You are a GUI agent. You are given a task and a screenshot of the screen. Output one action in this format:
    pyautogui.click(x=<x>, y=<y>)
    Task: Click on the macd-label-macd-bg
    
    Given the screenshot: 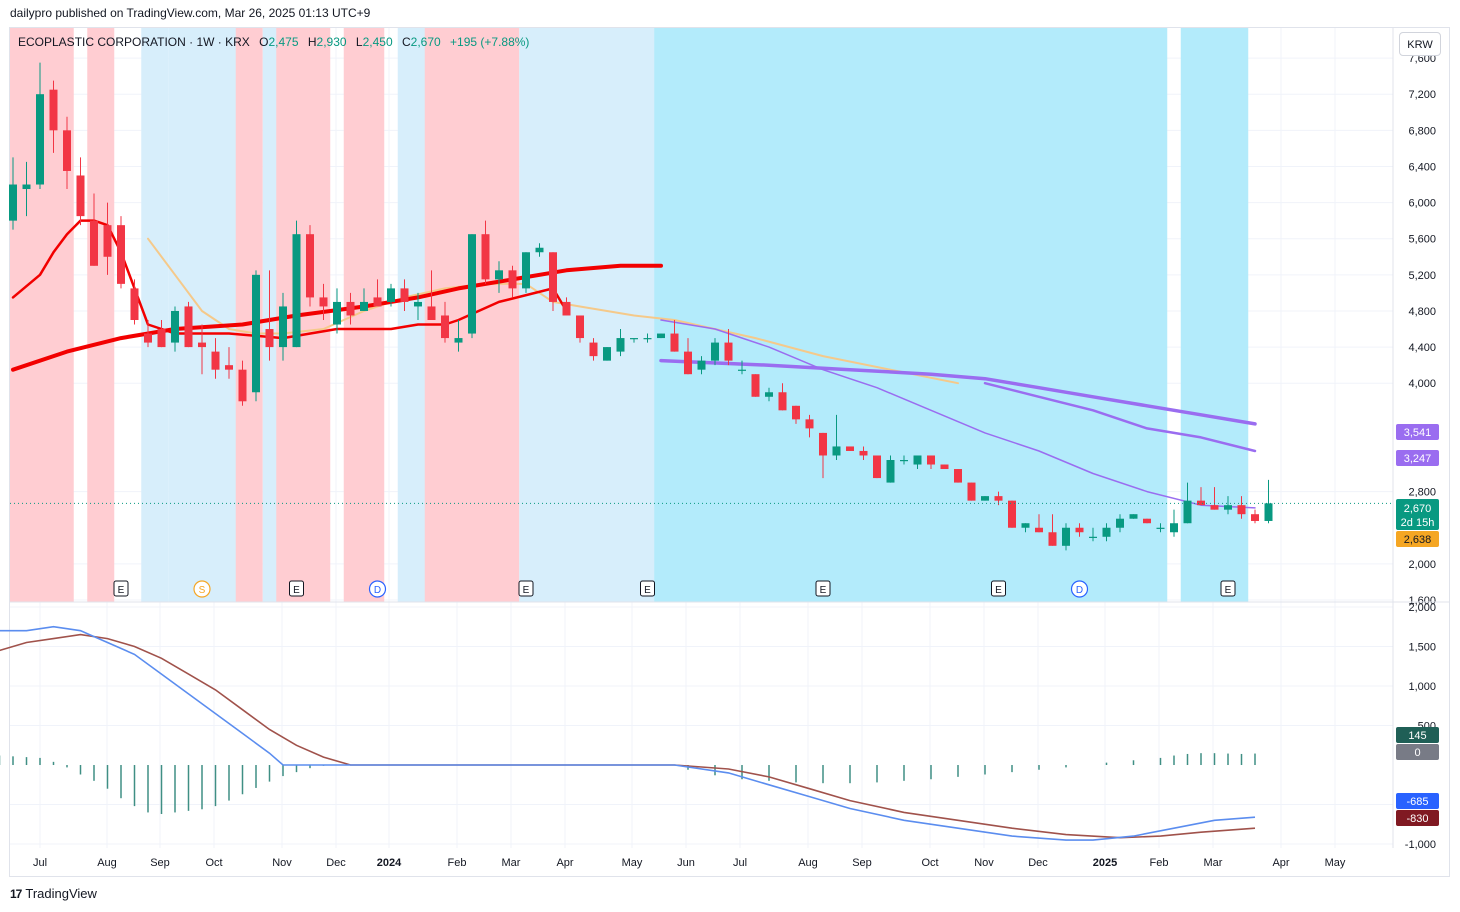 What is the action you would take?
    pyautogui.click(x=1417, y=801)
    